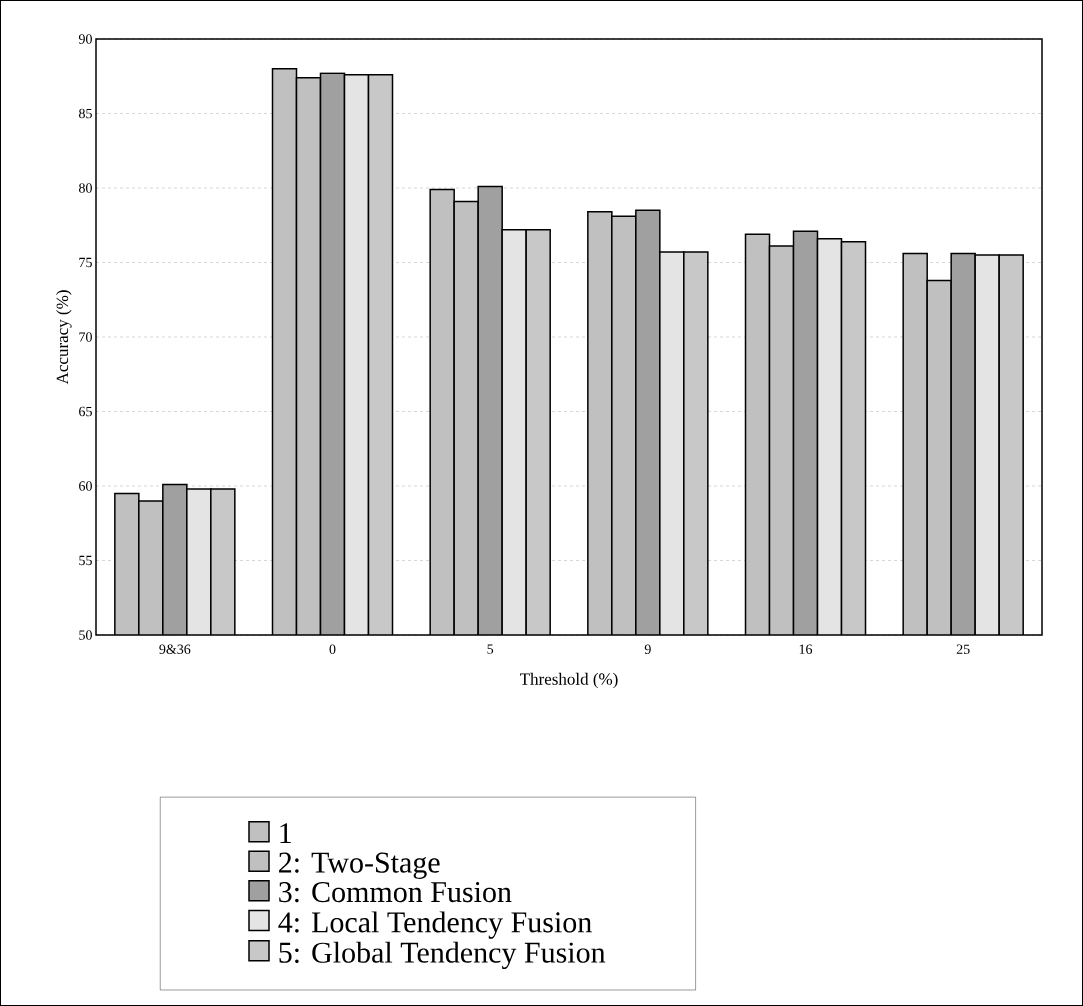 The image size is (1083, 1006). Describe the element at coordinates (175, 649) in the screenshot. I see `x-tick-label: 9&36` at that location.